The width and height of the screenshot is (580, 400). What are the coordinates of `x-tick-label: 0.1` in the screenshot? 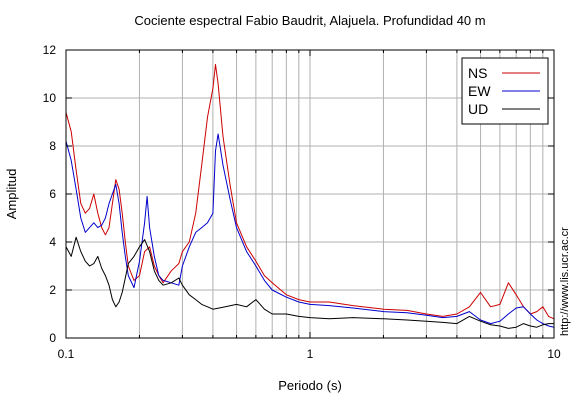 It's located at (66, 354).